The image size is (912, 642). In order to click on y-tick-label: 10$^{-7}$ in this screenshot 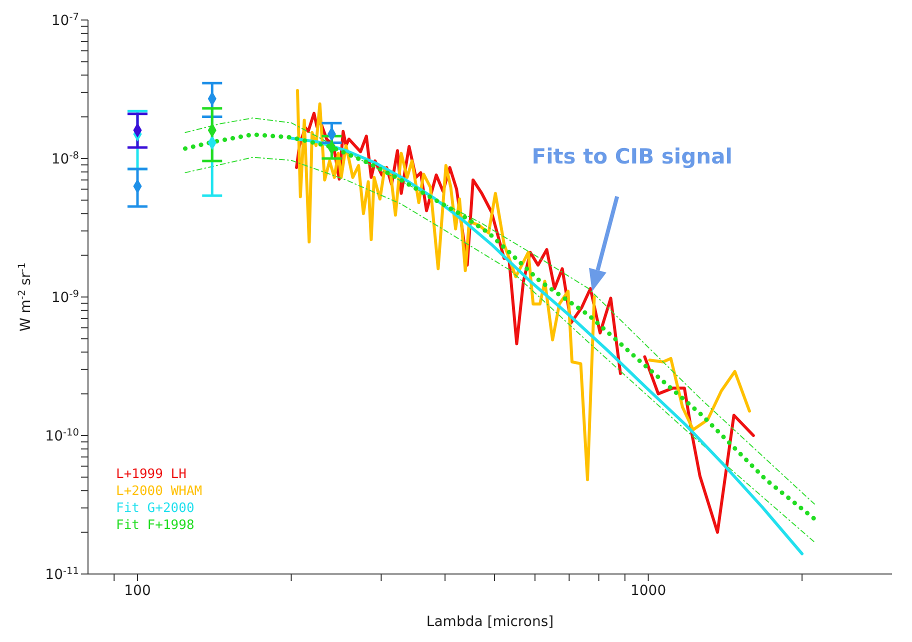, I will do `click(65, 20)`.